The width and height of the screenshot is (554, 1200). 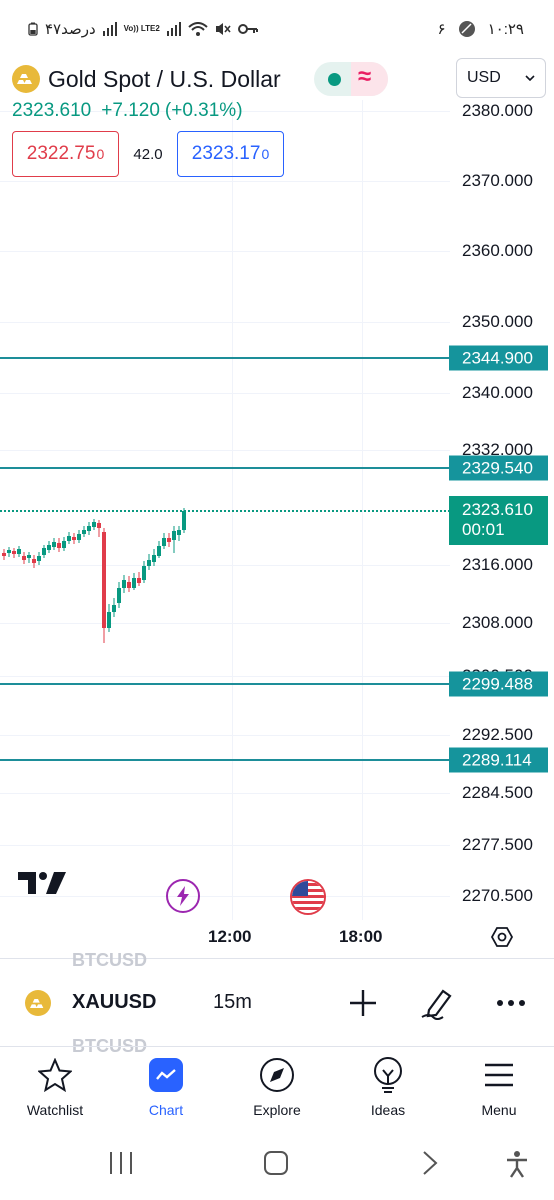 I want to click on ask-fraction: 0, so click(x=265, y=154).